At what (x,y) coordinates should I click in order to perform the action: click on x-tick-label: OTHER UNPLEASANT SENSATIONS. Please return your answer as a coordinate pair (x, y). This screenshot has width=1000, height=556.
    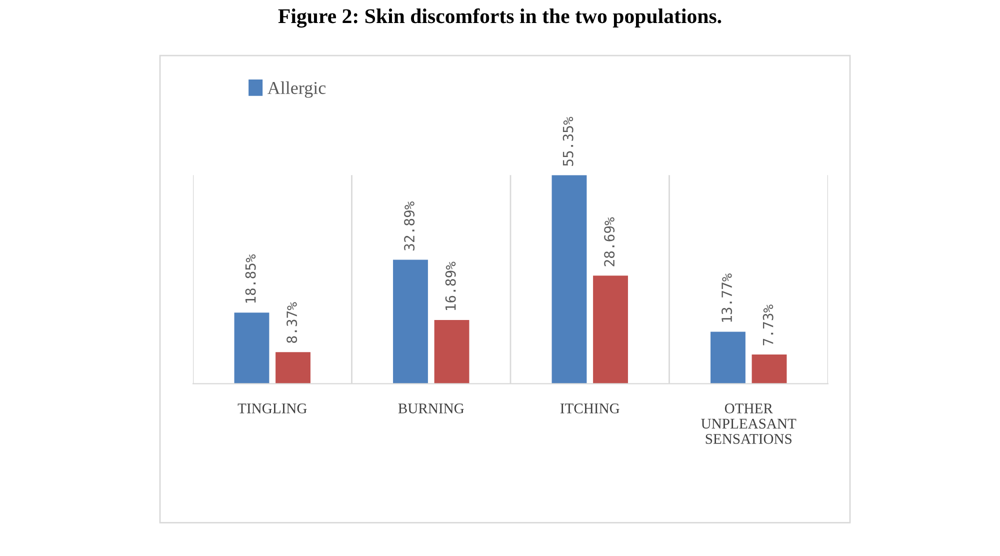
    Looking at the image, I should click on (748, 424).